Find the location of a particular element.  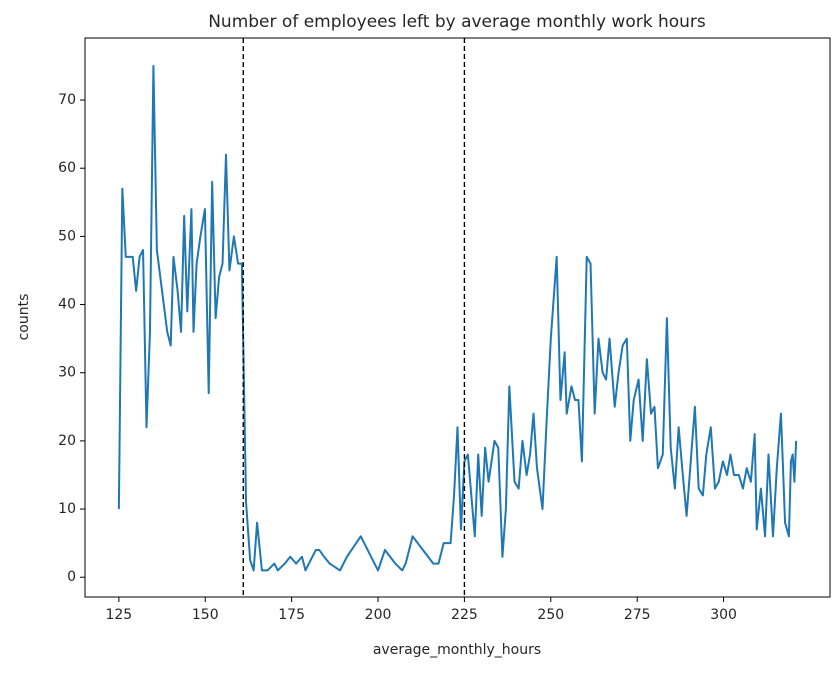

x-tick-label: 175 is located at coordinates (291, 615).